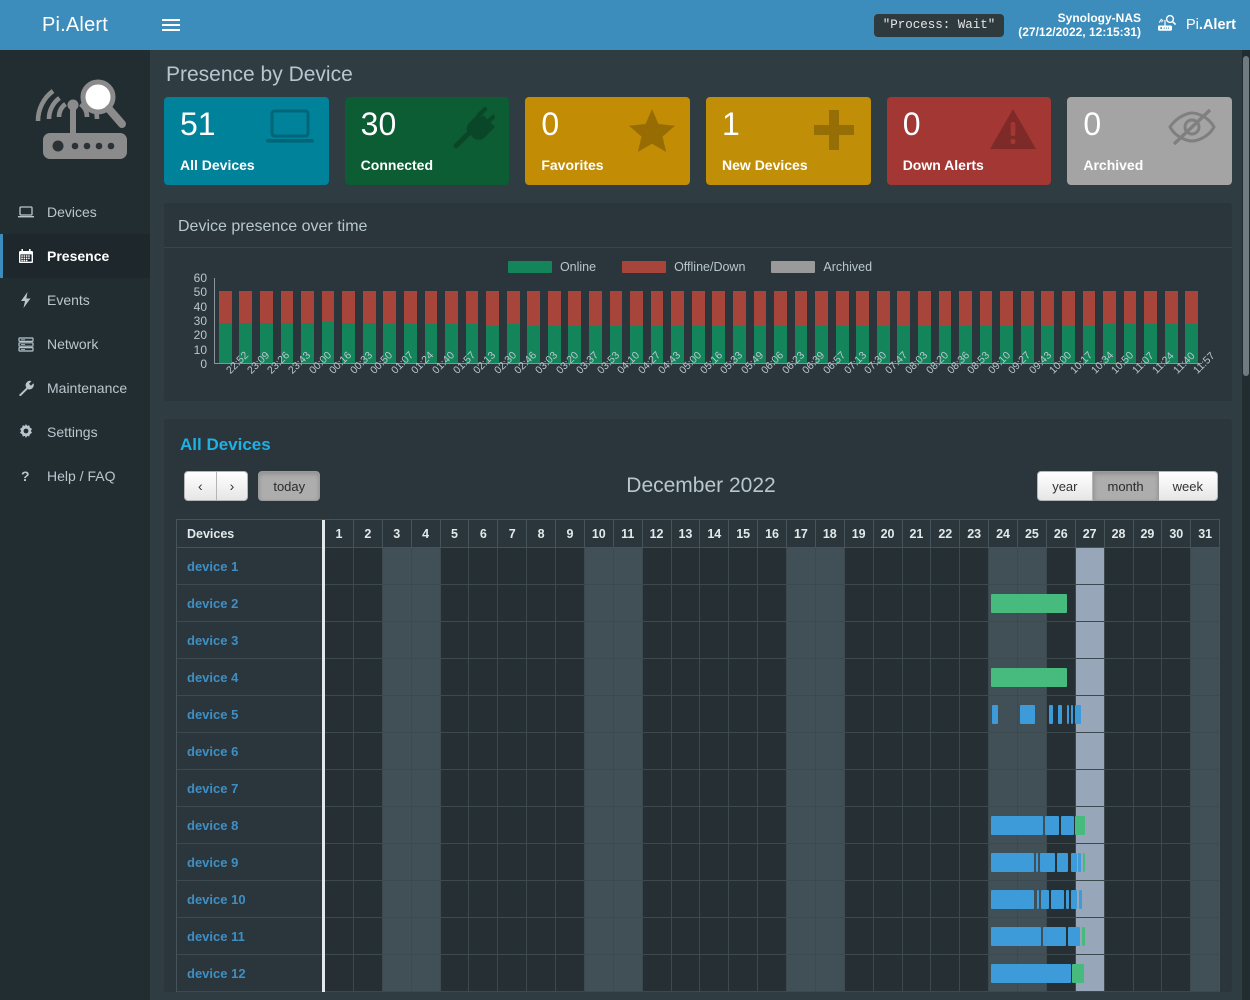 The image size is (1250, 1000). What do you see at coordinates (75, 212) in the screenshot?
I see `sidebar-item-devices: Devices` at bounding box center [75, 212].